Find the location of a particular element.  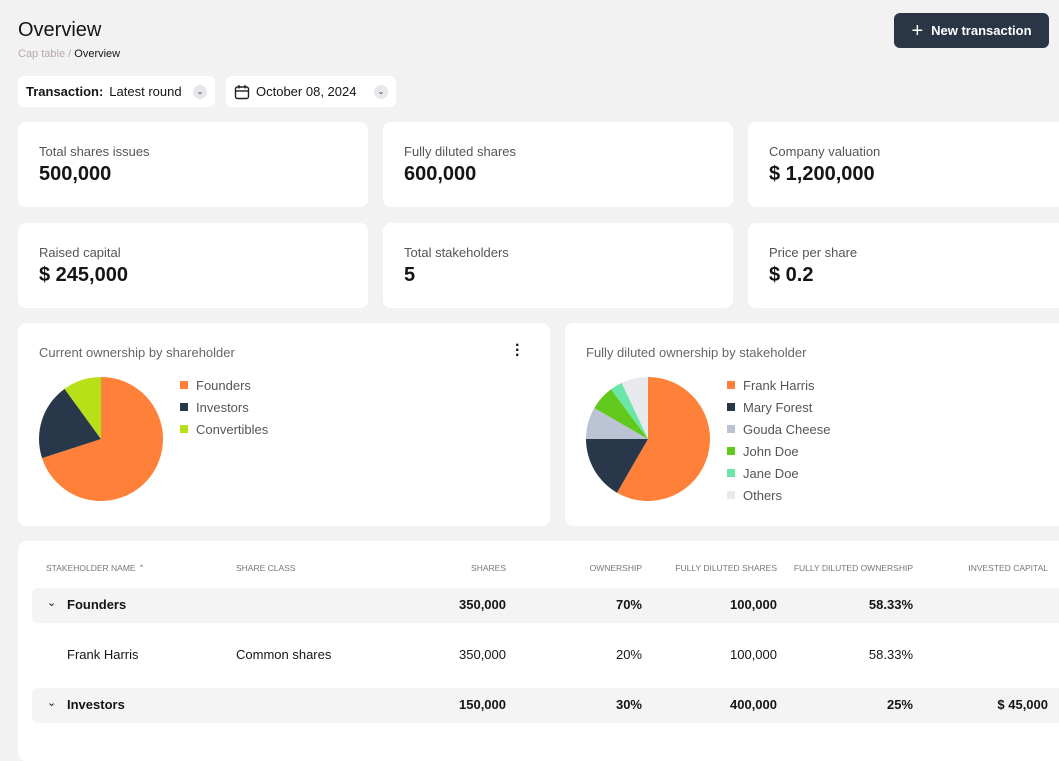

legend-item: Founders is located at coordinates (224, 385).